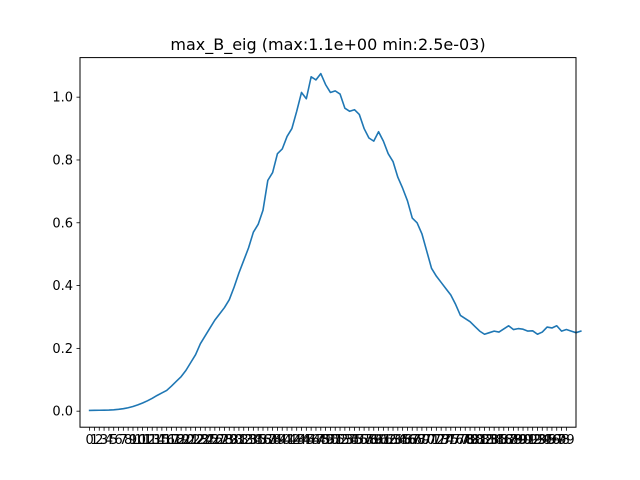  Describe the element at coordinates (234, 440) in the screenshot. I see `x-tick-label: 30` at that location.